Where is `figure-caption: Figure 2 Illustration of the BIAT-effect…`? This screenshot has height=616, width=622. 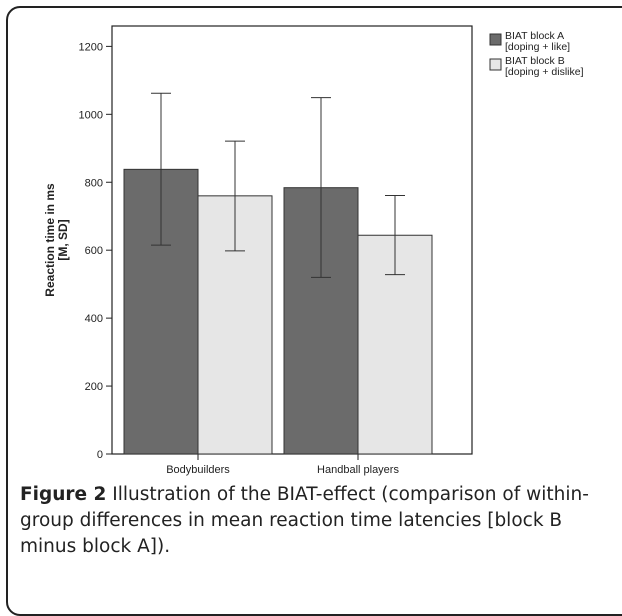 figure-caption: Figure 2 Illustration of the BIAT-effect… is located at coordinates (316, 521).